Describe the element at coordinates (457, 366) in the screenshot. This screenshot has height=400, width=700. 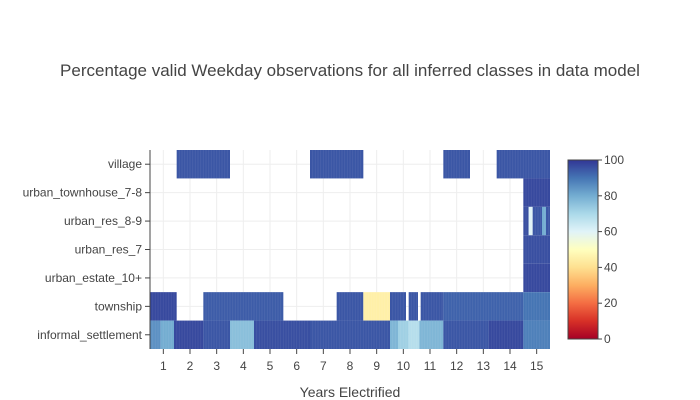
I see `x-tick-label: 12` at that location.